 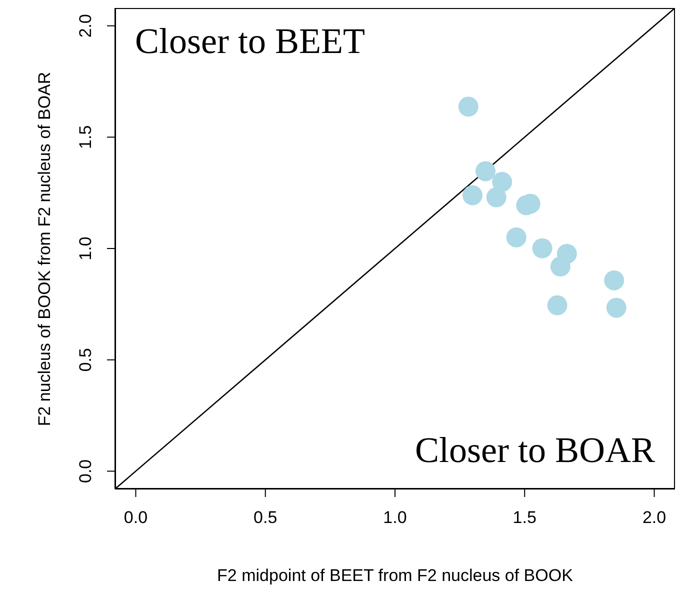 What do you see at coordinates (395, 517) in the screenshot?
I see `x-tick-label: 1.0` at bounding box center [395, 517].